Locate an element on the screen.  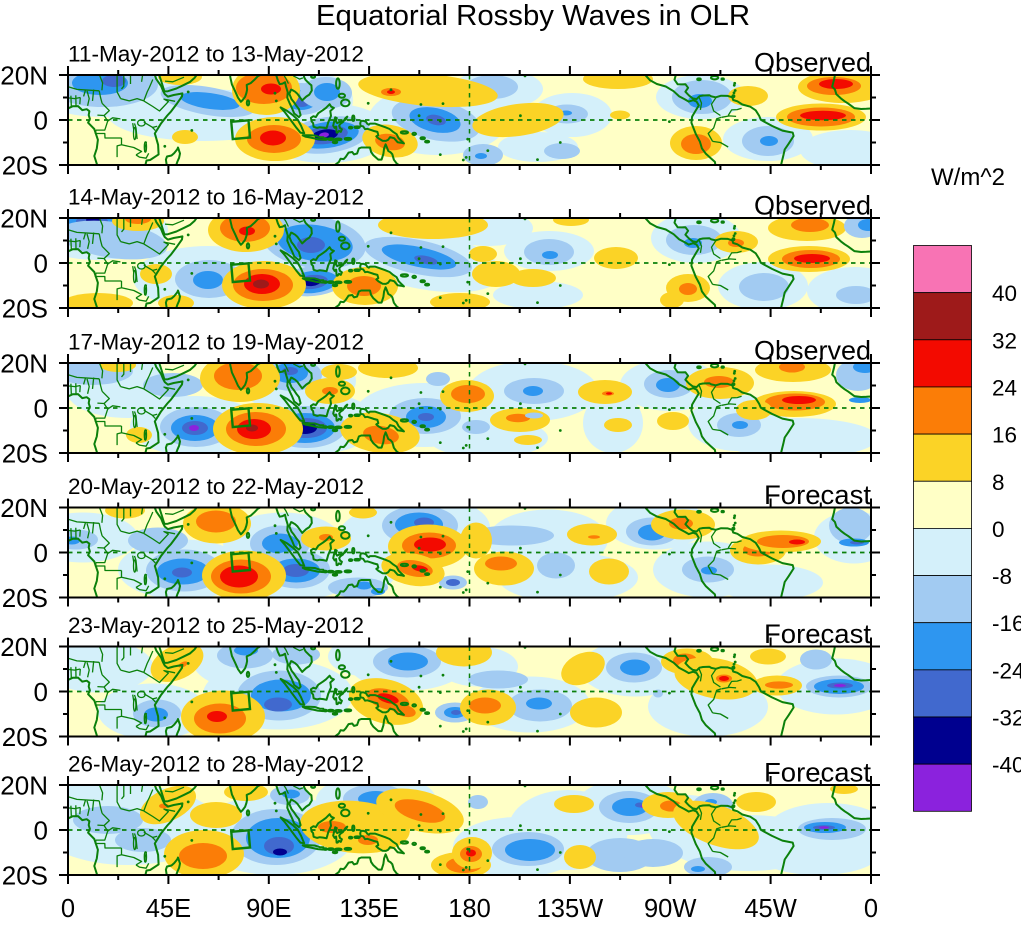
svg-text: 135E is located at coordinates (369, 908).